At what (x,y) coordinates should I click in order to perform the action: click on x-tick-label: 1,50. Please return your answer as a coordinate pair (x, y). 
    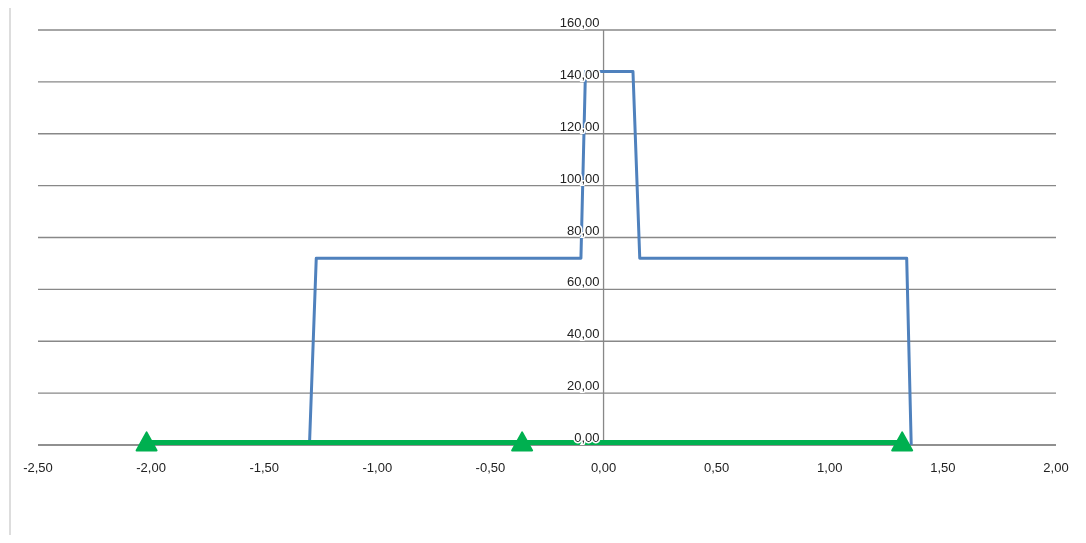
    Looking at the image, I should click on (943, 467).